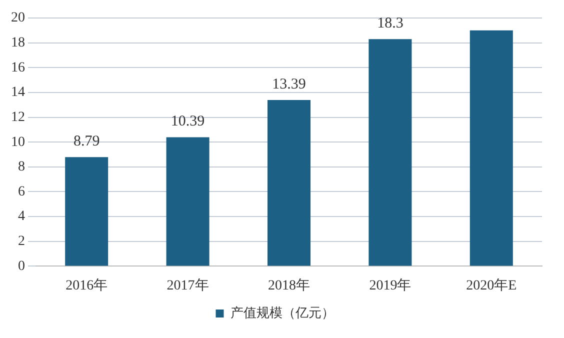 This screenshot has width=564, height=338. I want to click on data-label: 13.39, so click(289, 84).